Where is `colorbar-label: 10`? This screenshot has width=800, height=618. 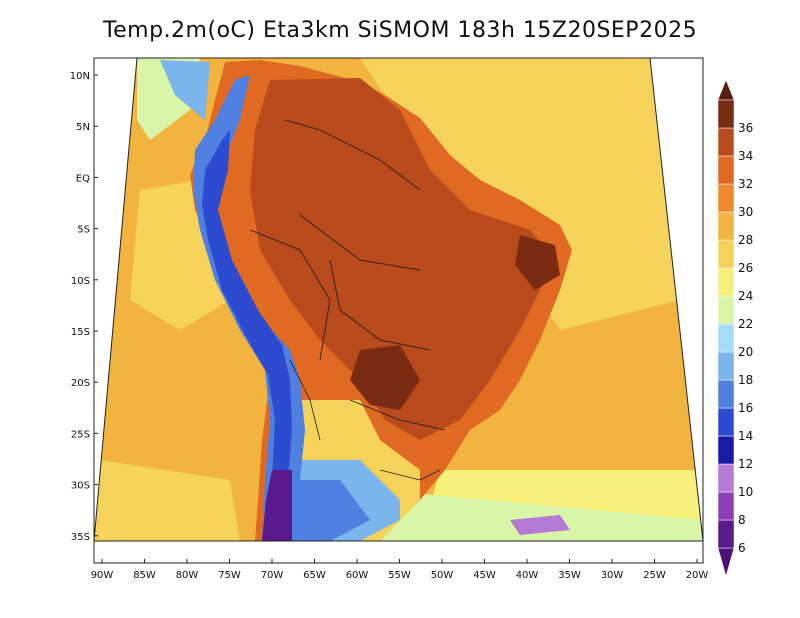 colorbar-label: 10 is located at coordinates (745, 492).